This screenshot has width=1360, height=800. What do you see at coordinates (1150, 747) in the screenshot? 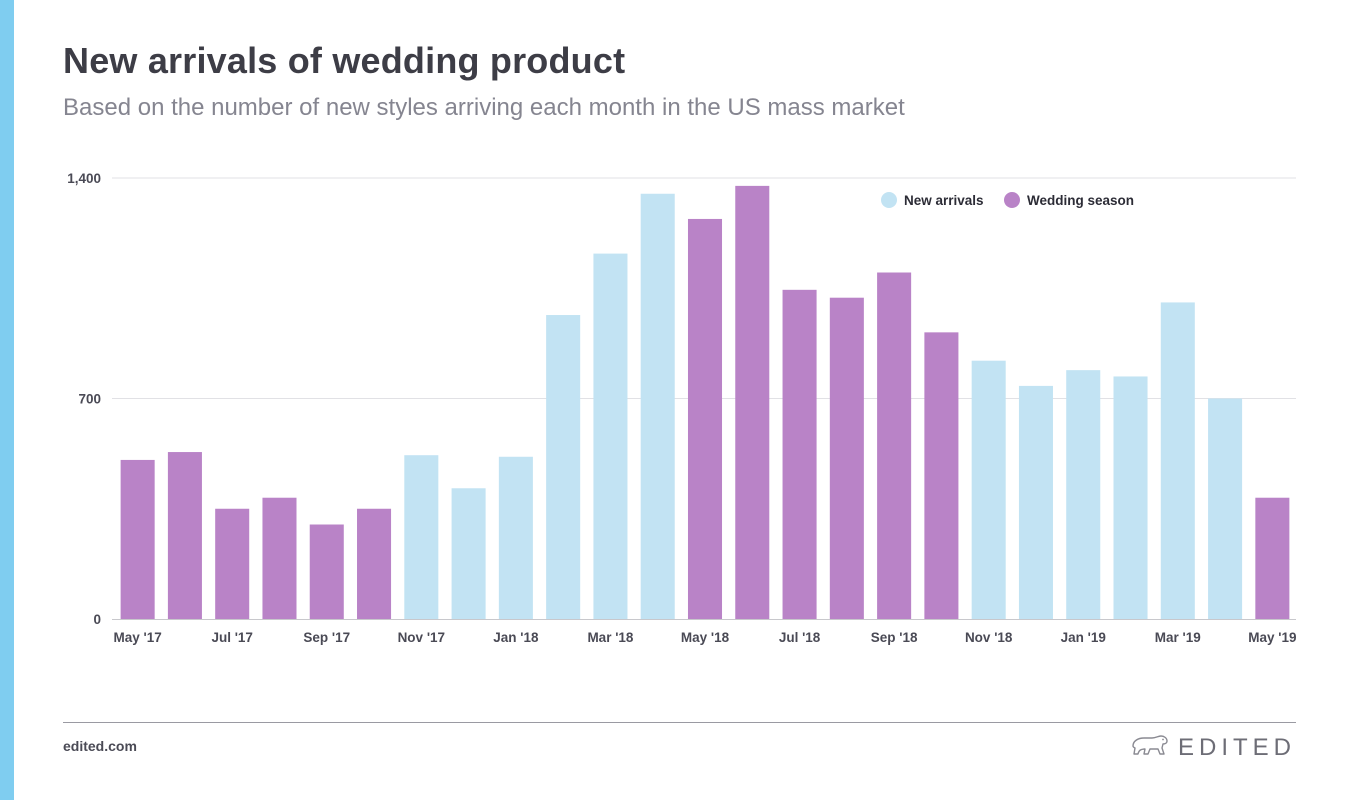
I see `polar-bear-icon` at bounding box center [1150, 747].